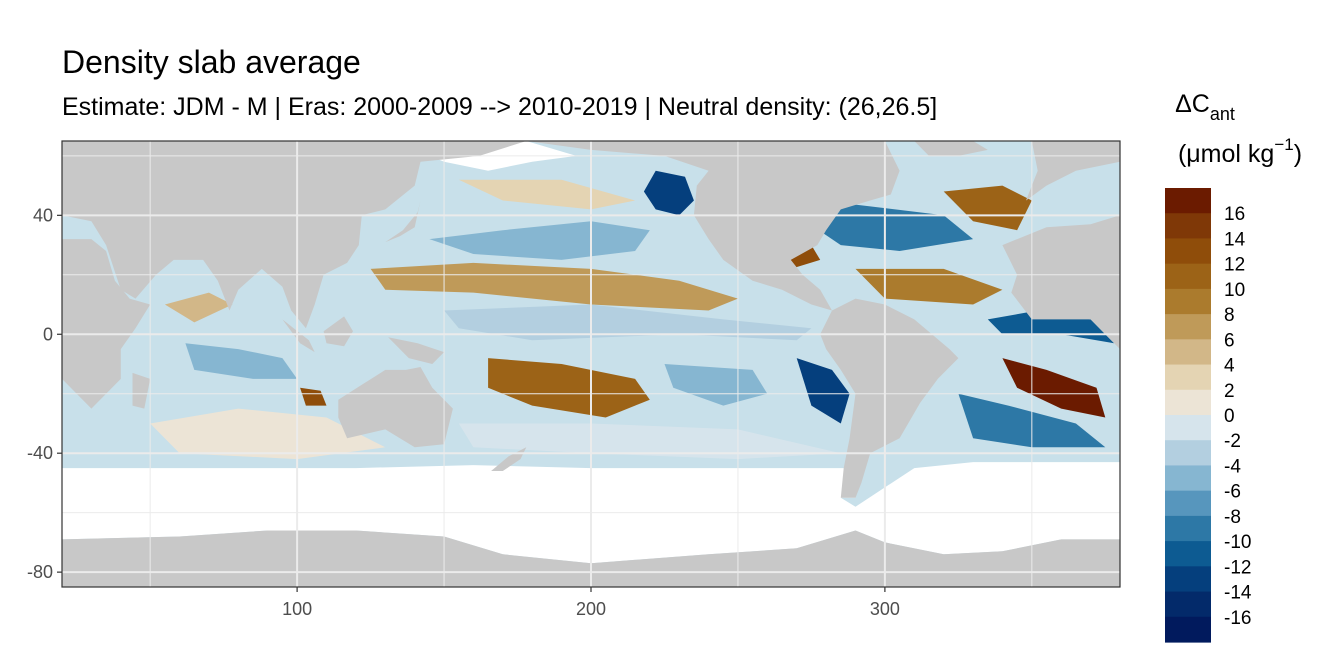  What do you see at coordinates (539, 240) in the screenshot?
I see `anomaly-north-pacific-mid` at bounding box center [539, 240].